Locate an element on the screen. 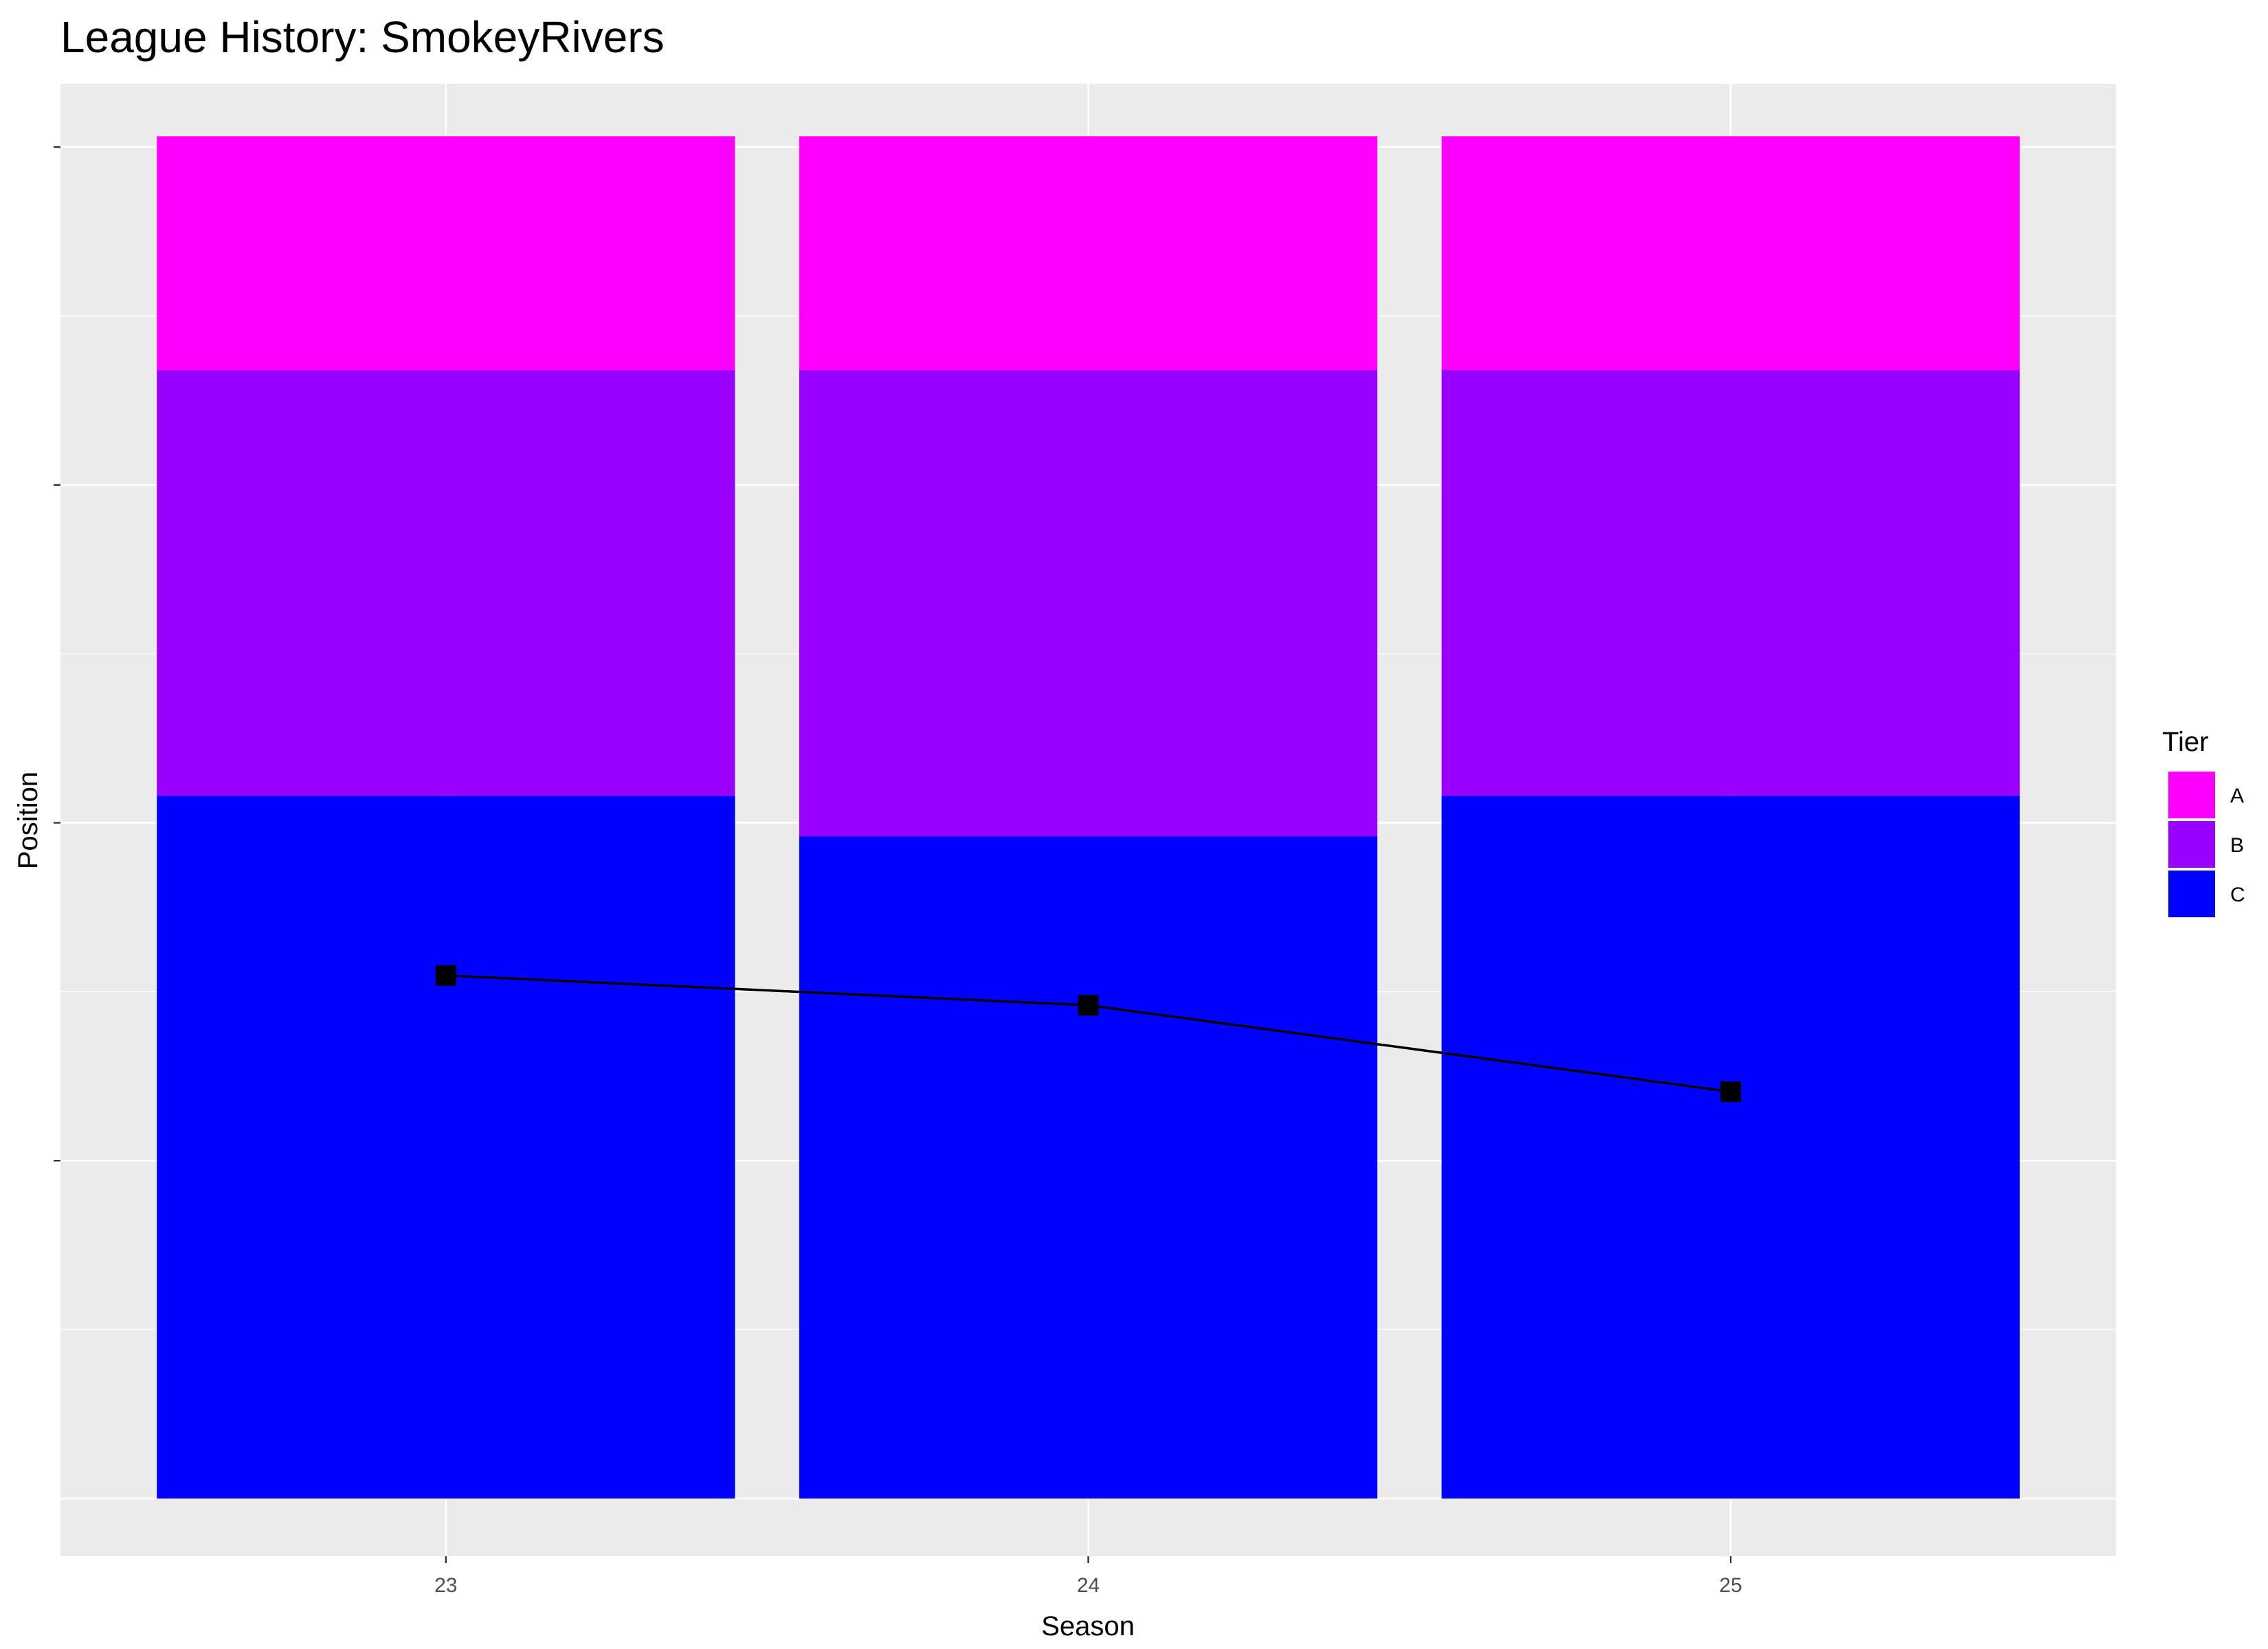  legend-key-B is located at coordinates (2192, 844).